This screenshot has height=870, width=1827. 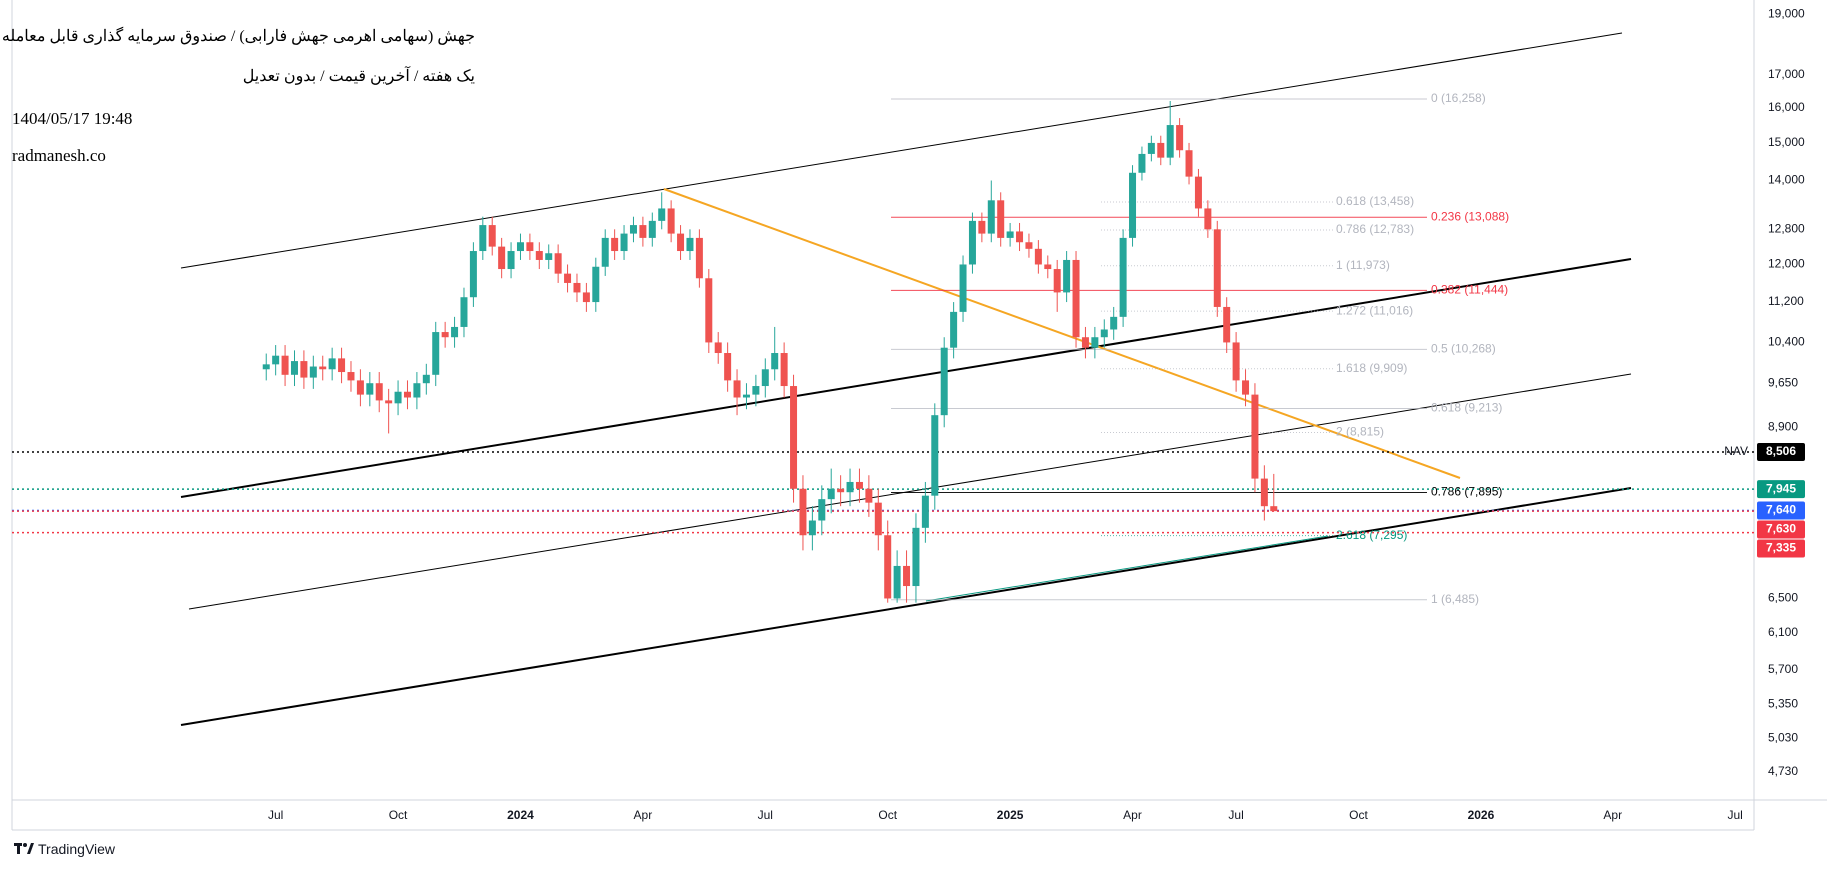 I want to click on y-tick-label: 17,000, so click(x=1786, y=74).